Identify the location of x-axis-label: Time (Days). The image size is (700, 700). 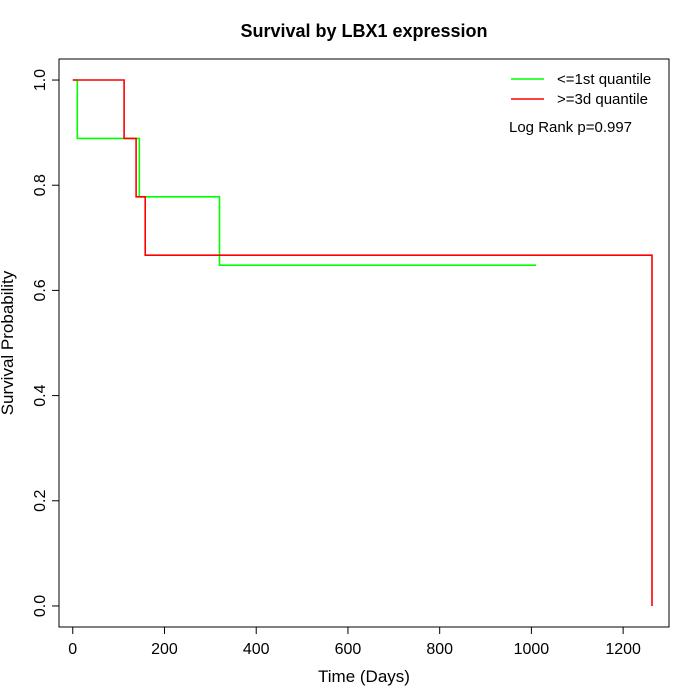
(364, 676).